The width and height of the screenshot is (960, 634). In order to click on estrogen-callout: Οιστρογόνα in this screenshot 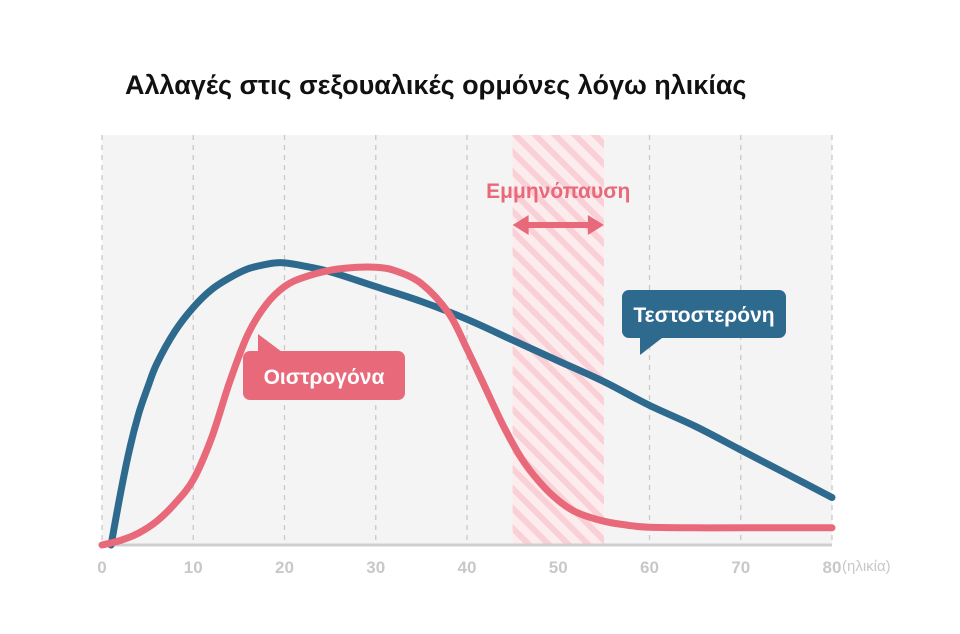, I will do `click(324, 367)`.